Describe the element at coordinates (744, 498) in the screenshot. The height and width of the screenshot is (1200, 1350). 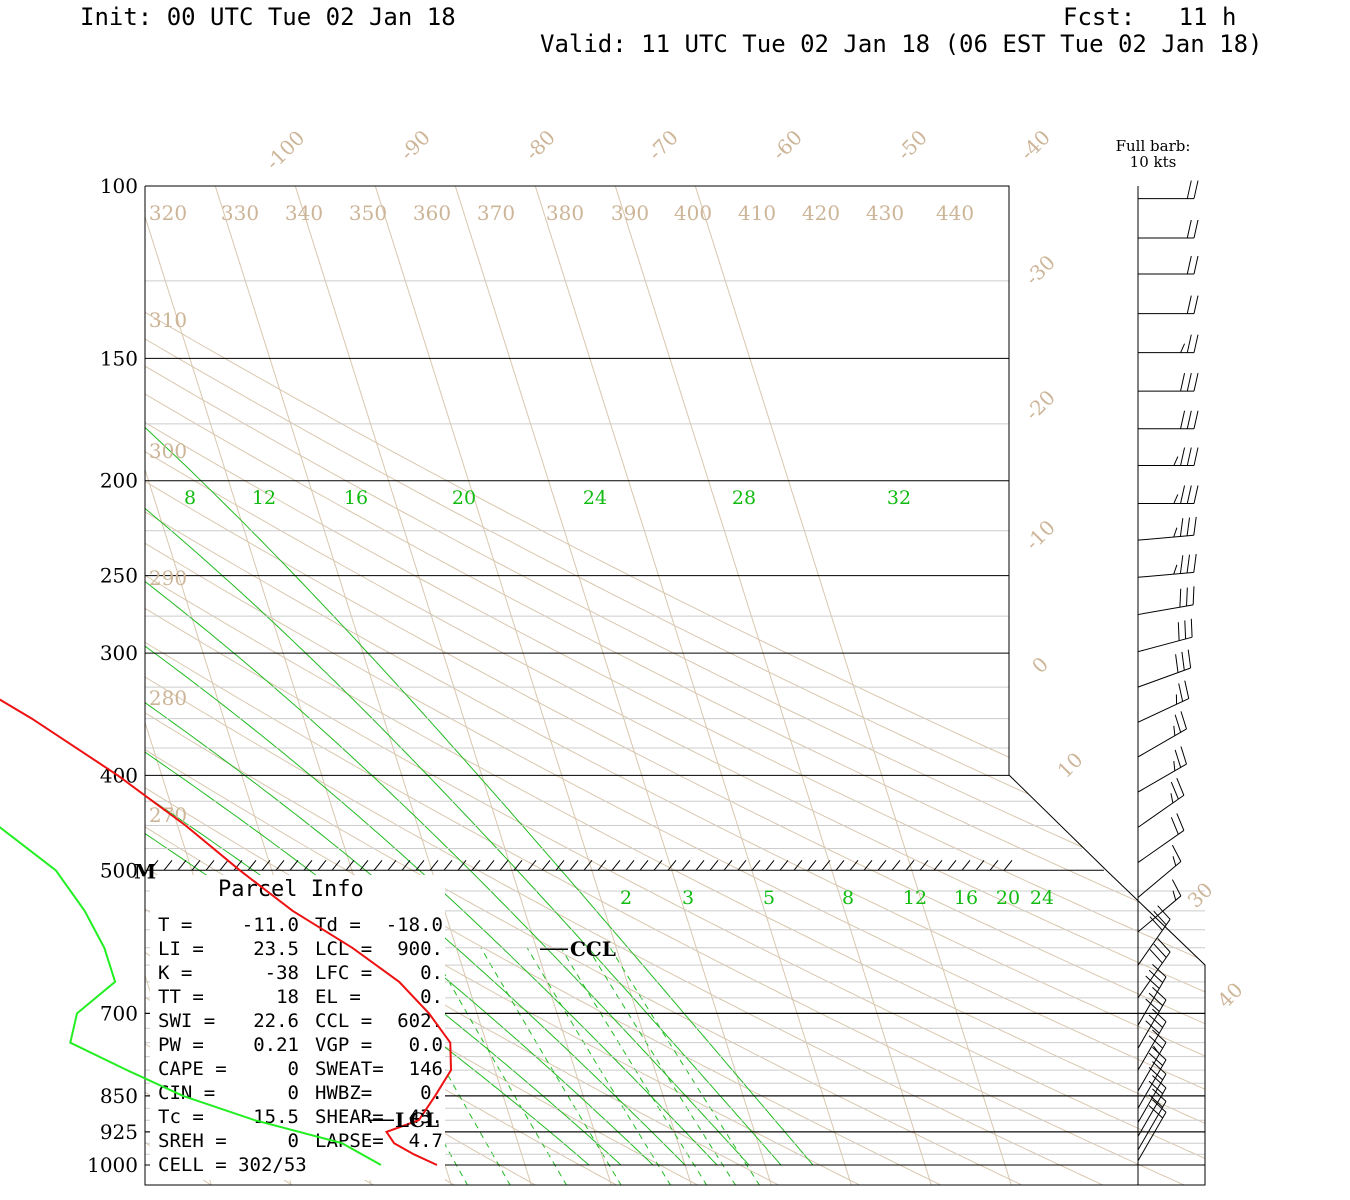
I see `saturated-adiabat-label: 28` at that location.